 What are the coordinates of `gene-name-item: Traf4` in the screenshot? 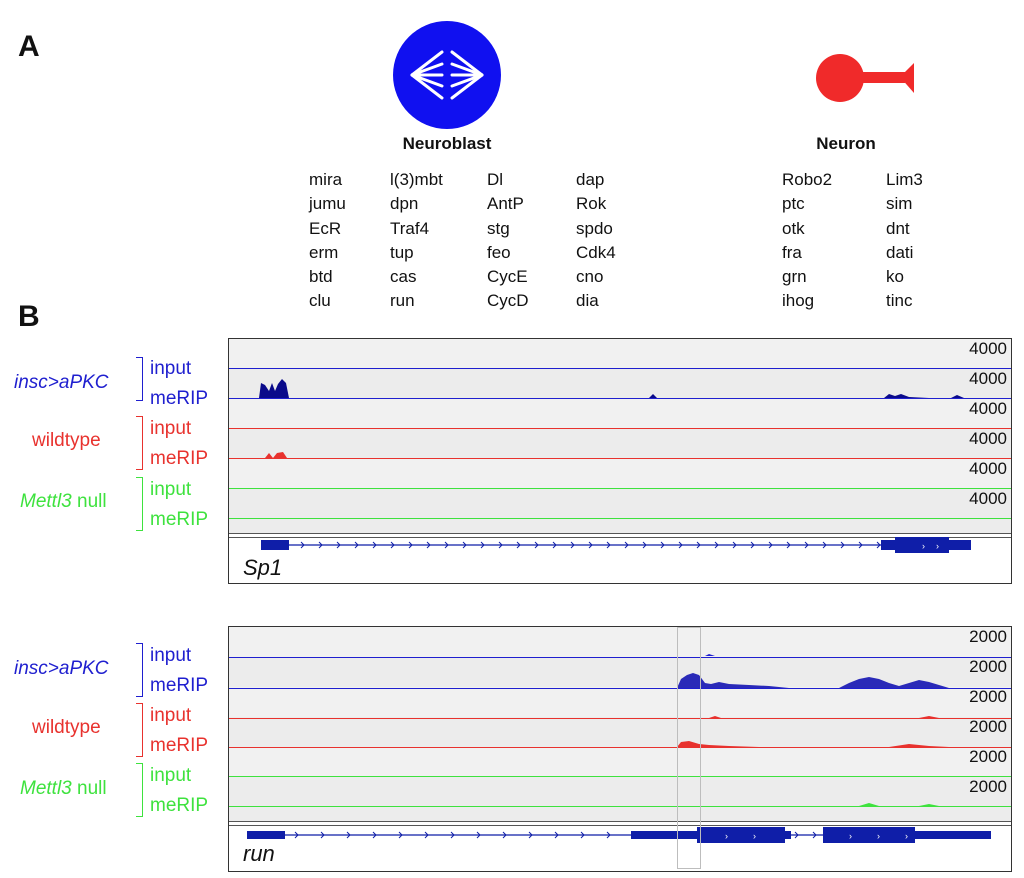 It's located at (410, 228).